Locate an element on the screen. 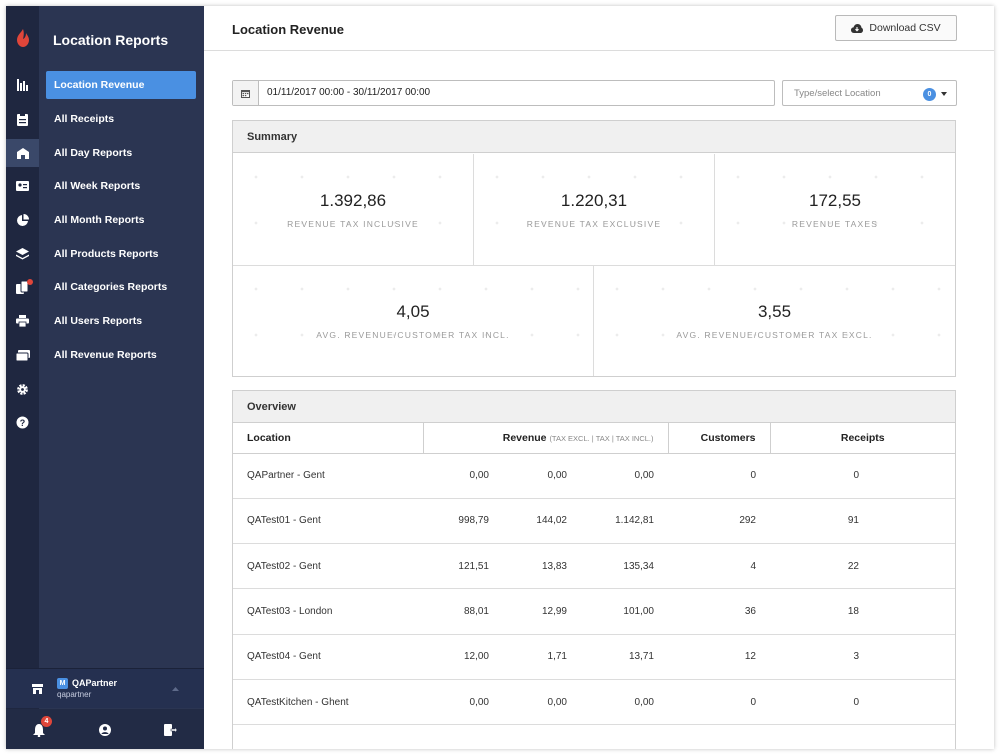 Image resolution: width=1000 pixels, height=755 pixels. sidebar-item-all-products-reports: All Products Reports is located at coordinates (106, 254).